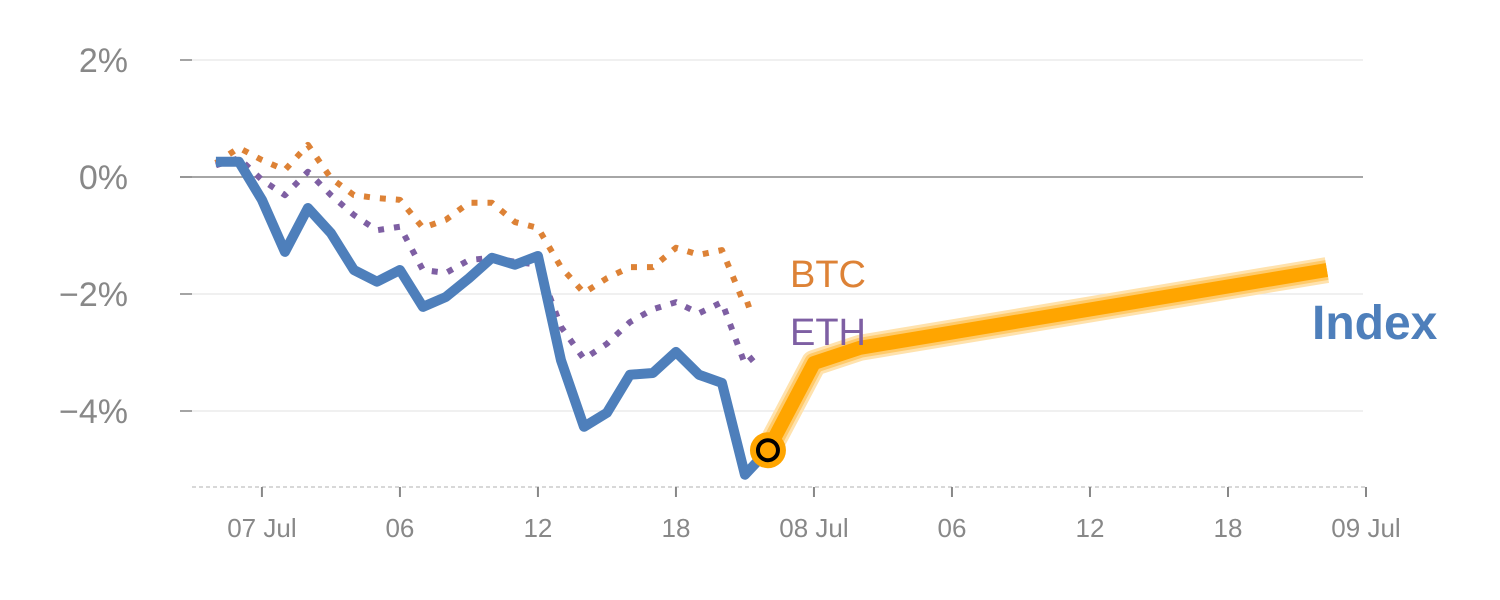 Image resolution: width=1500 pixels, height=600 pixels. I want to click on eth-line, so click(488, 261).